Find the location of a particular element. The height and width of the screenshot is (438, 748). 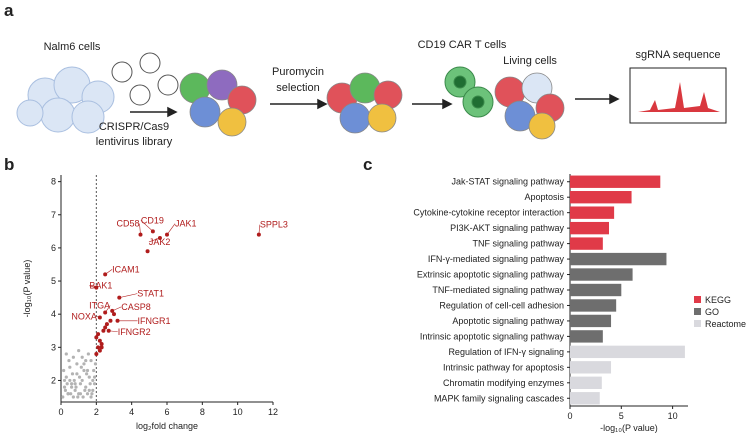

category-label: Regulation of cell-cell adhesion is located at coordinates (501, 305).